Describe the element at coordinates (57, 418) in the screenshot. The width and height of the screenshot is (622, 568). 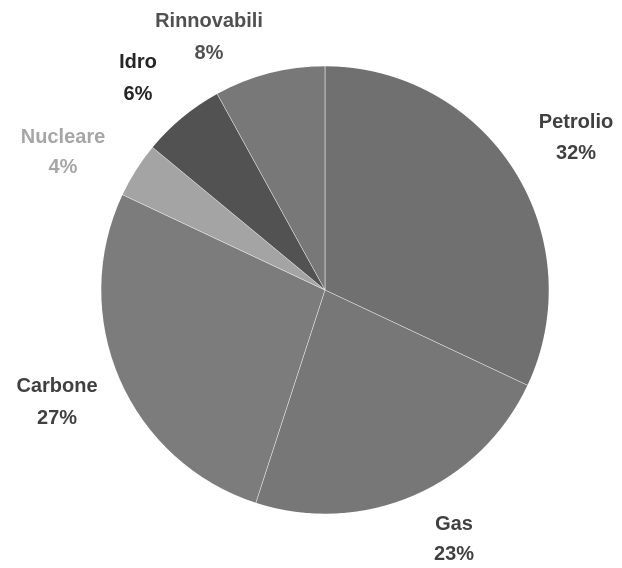
I see `slice-value-carbone: 27%` at that location.